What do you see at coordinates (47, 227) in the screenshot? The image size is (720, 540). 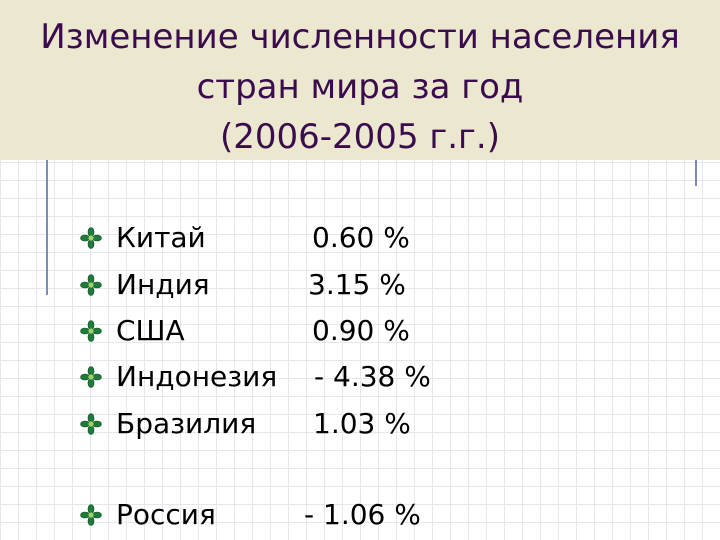 I see `decorative-vertical-line-left` at bounding box center [47, 227].